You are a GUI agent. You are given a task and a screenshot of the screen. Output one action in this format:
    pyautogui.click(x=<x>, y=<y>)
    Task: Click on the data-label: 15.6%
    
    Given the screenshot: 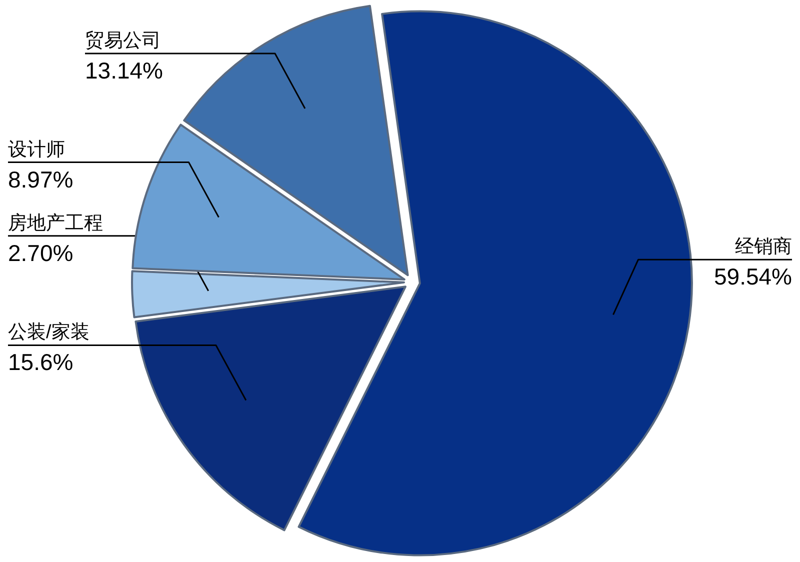 What is the action you would take?
    pyautogui.click(x=41, y=362)
    